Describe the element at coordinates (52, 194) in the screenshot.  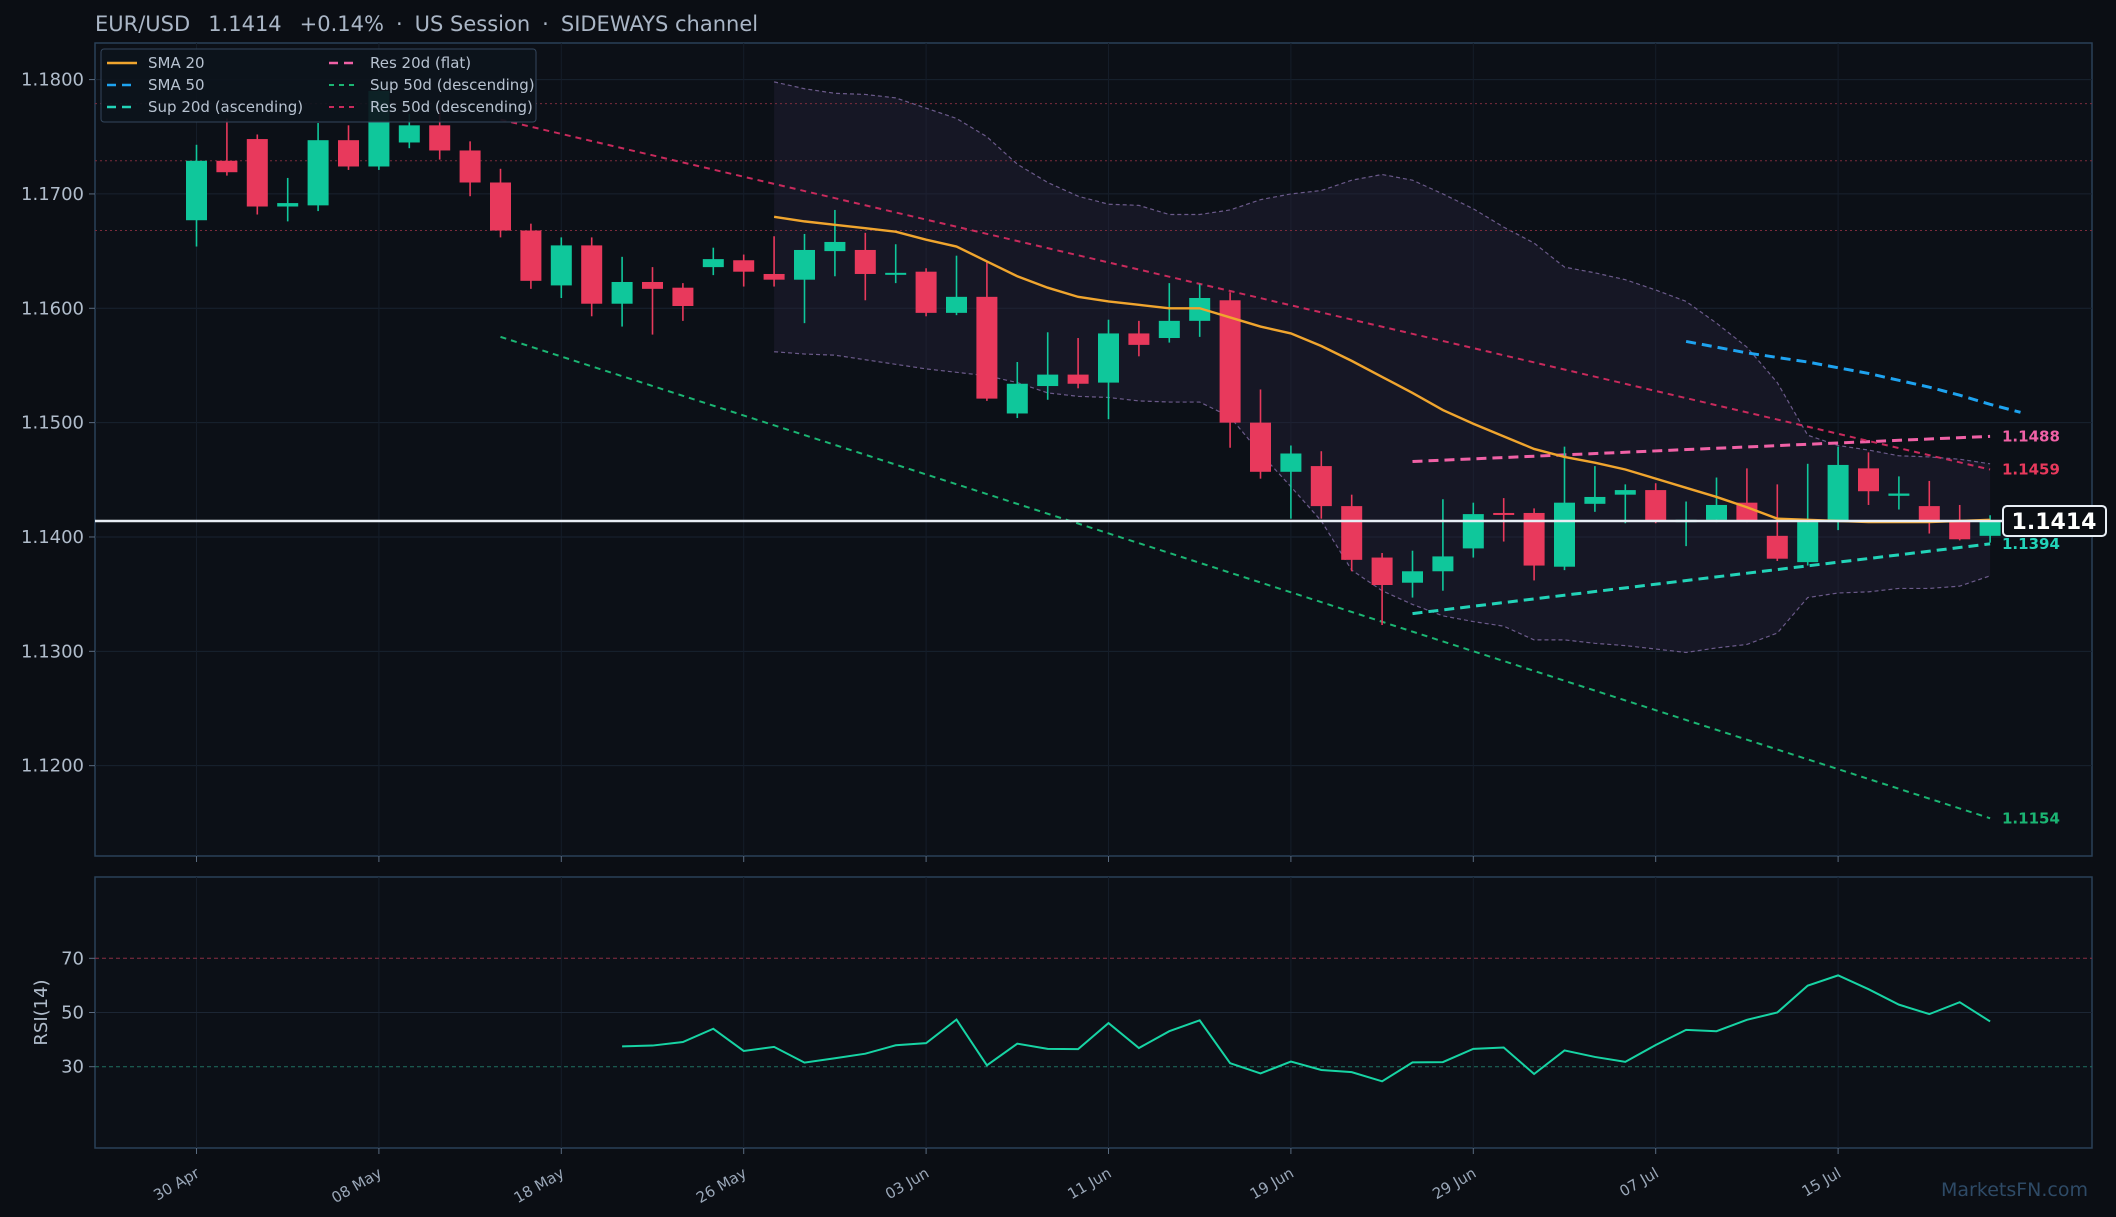
I see `price-y-tick-label: 1.1700` at that location.